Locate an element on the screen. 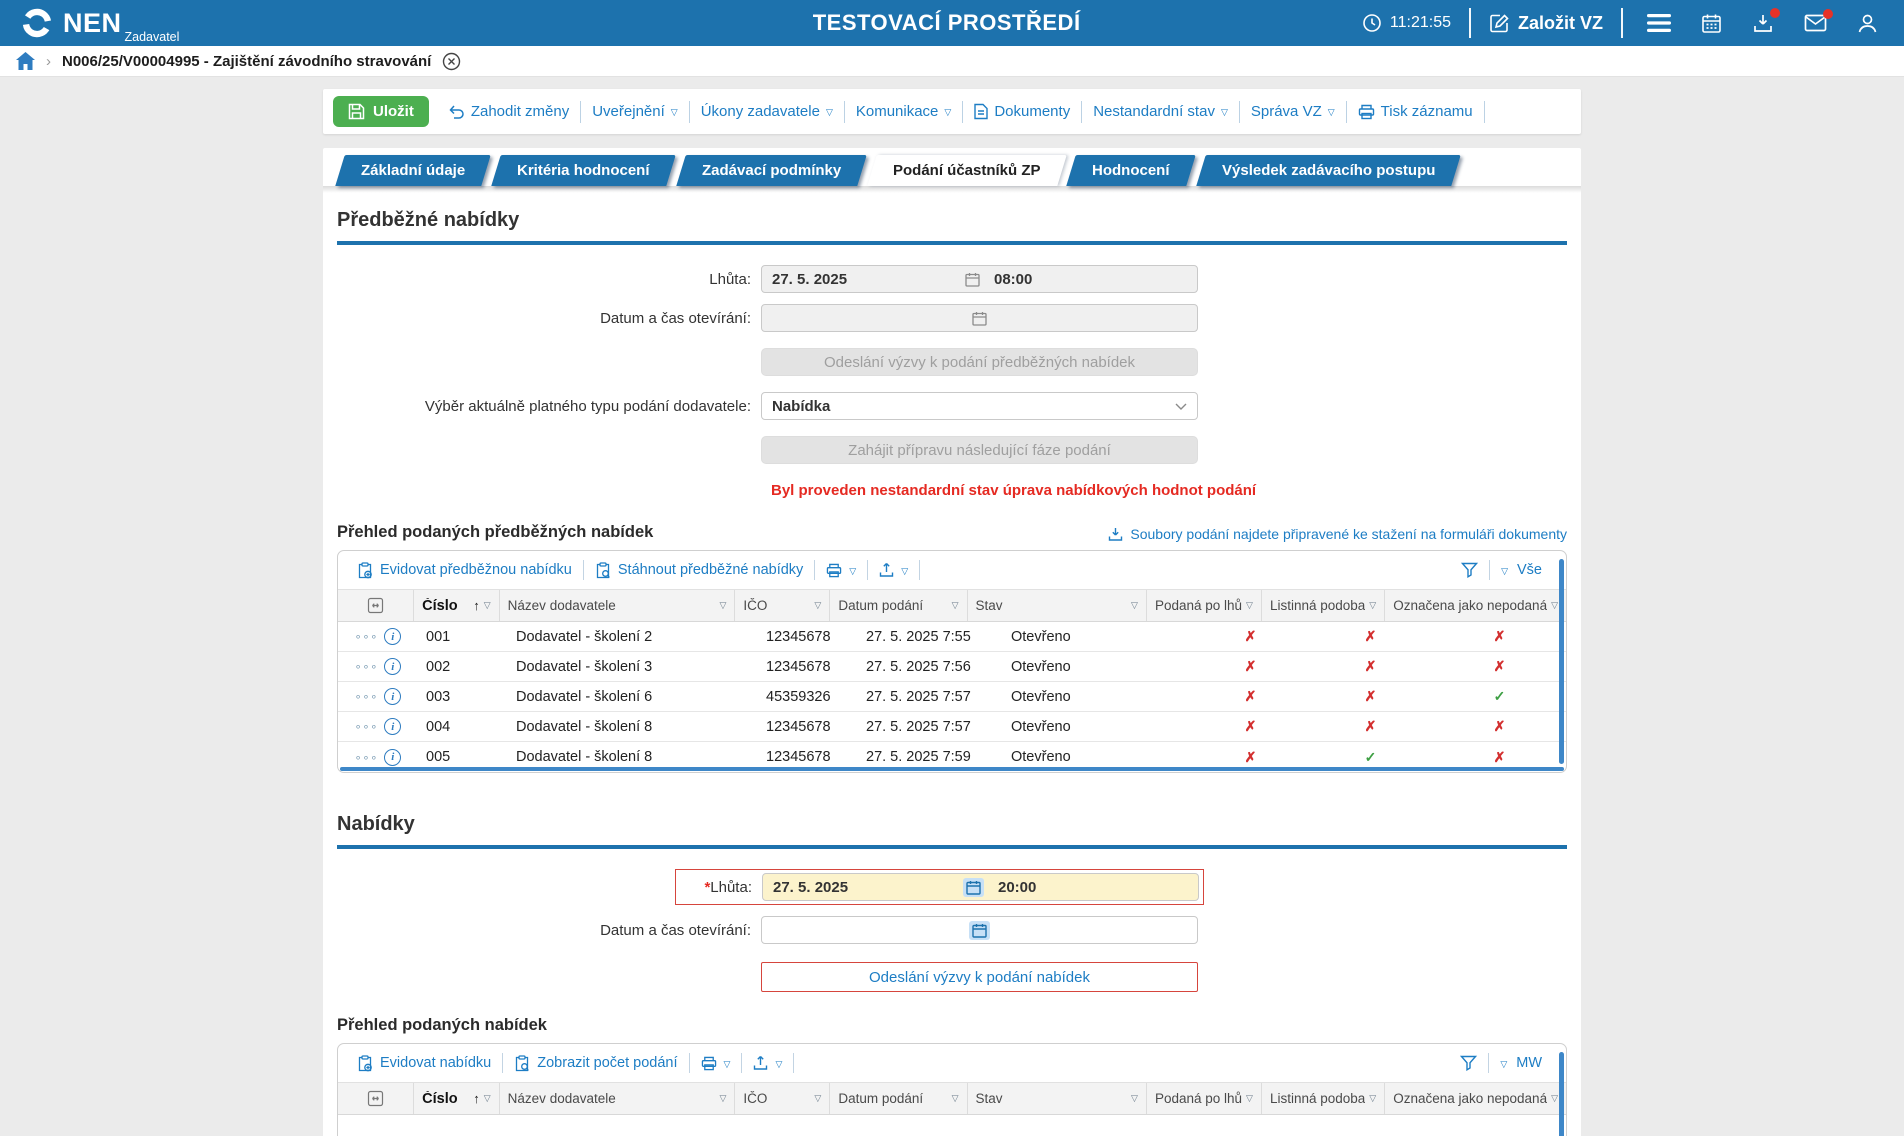 This screenshot has height=1136, width=1904. download-prelim-bids-button: Stáhnout předběžné nabídky is located at coordinates (699, 570).